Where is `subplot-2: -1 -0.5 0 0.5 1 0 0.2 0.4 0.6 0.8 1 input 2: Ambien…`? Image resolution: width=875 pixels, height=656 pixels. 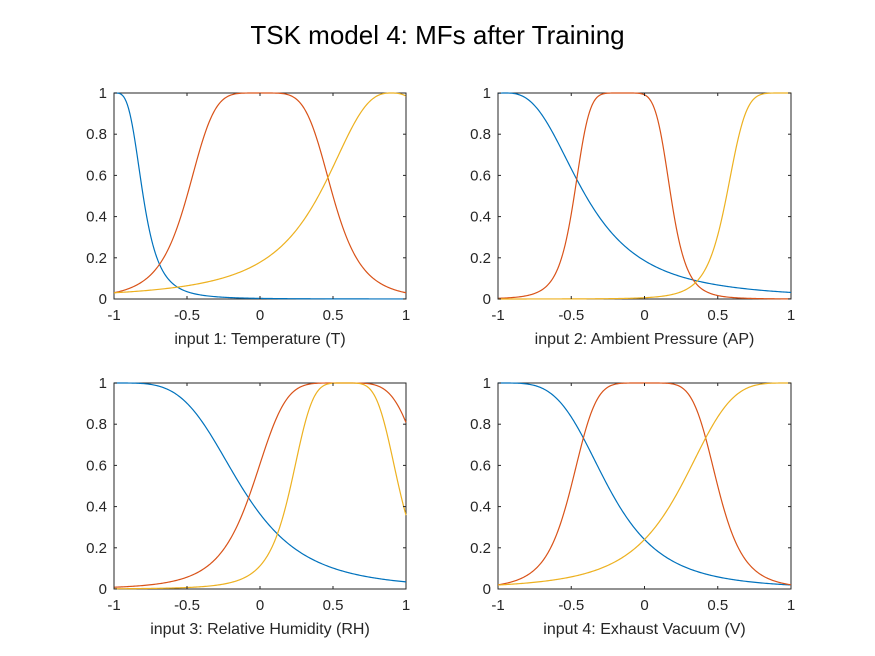 subplot-2: -1 -0.5 0 0.5 1 0 0.2 0.4 0.6 0.8 1 input 2: Ambien… is located at coordinates (632, 216).